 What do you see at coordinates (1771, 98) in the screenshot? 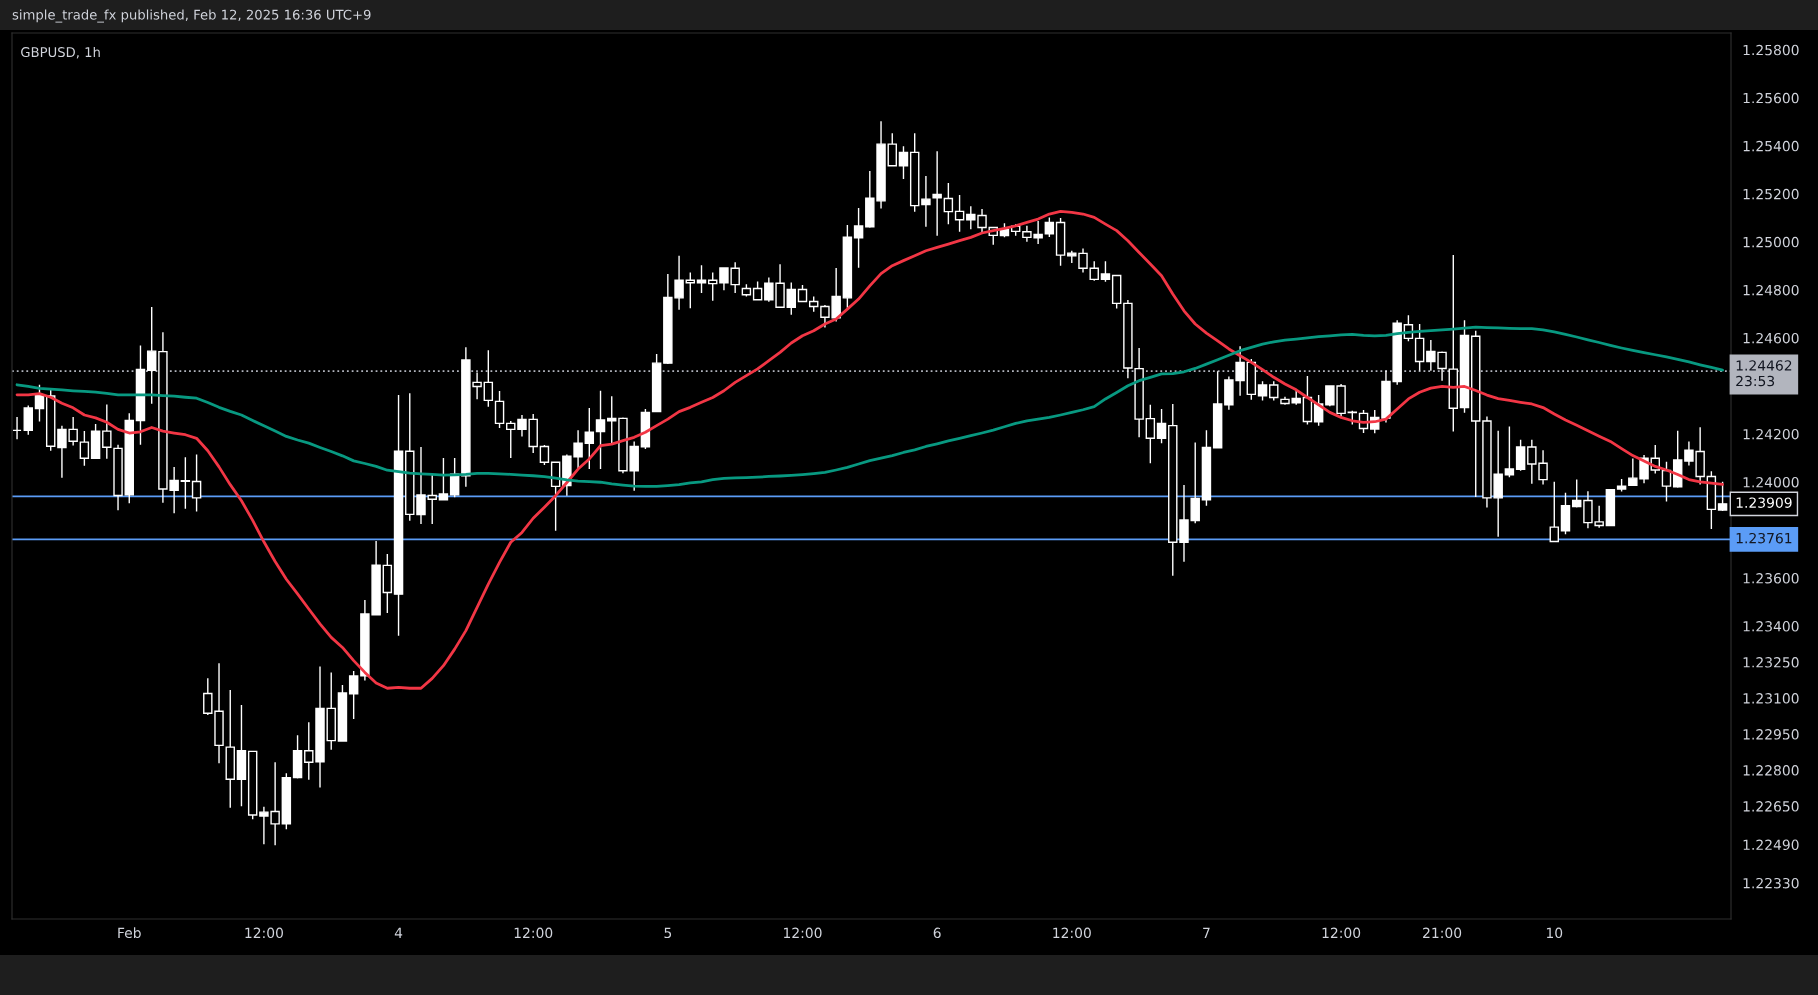
I see `y-tick-label: 1.25600` at bounding box center [1771, 98].